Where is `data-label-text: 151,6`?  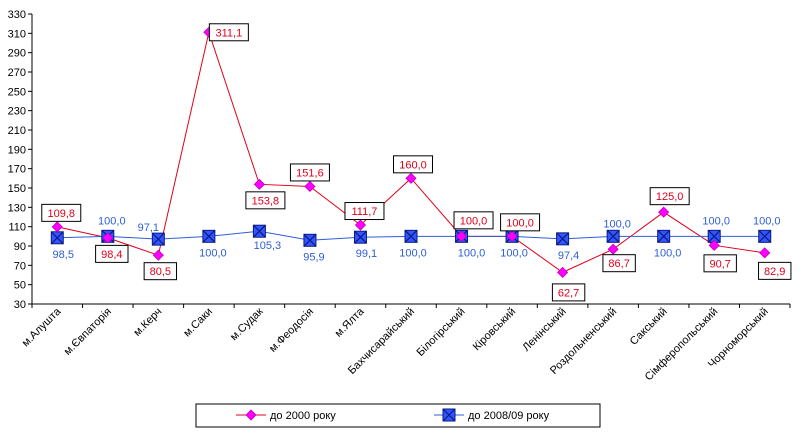 data-label-text: 151,6 is located at coordinates (310, 173).